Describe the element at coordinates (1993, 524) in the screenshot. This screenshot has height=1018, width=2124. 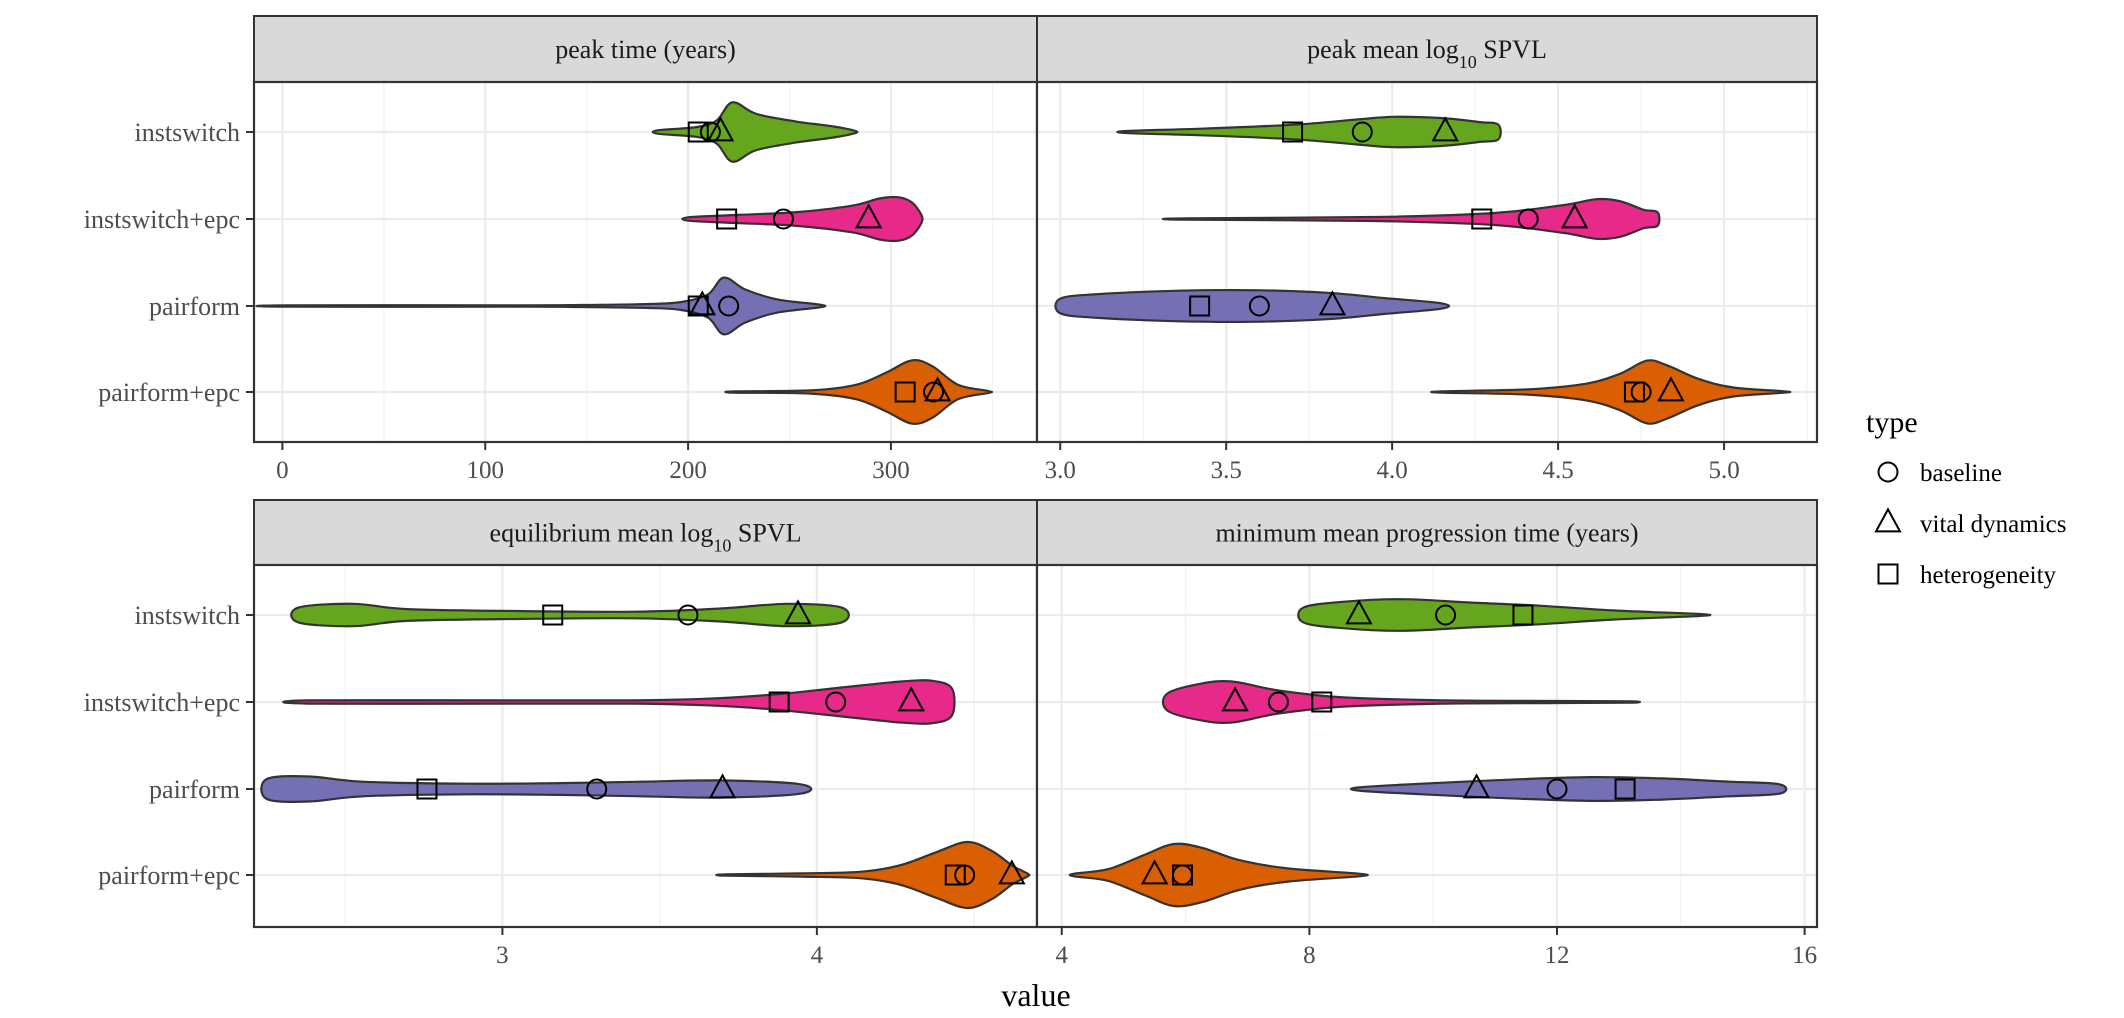
I see `legend-label: vital dynamics` at that location.